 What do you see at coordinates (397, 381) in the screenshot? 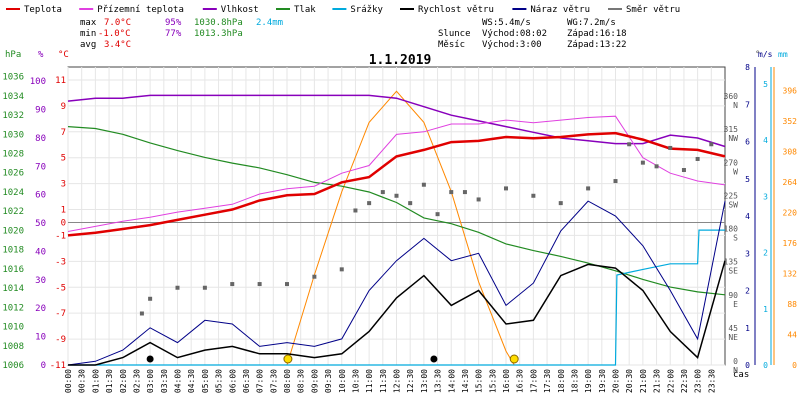
I see `x-tick-label-24: 12:00` at bounding box center [397, 381].